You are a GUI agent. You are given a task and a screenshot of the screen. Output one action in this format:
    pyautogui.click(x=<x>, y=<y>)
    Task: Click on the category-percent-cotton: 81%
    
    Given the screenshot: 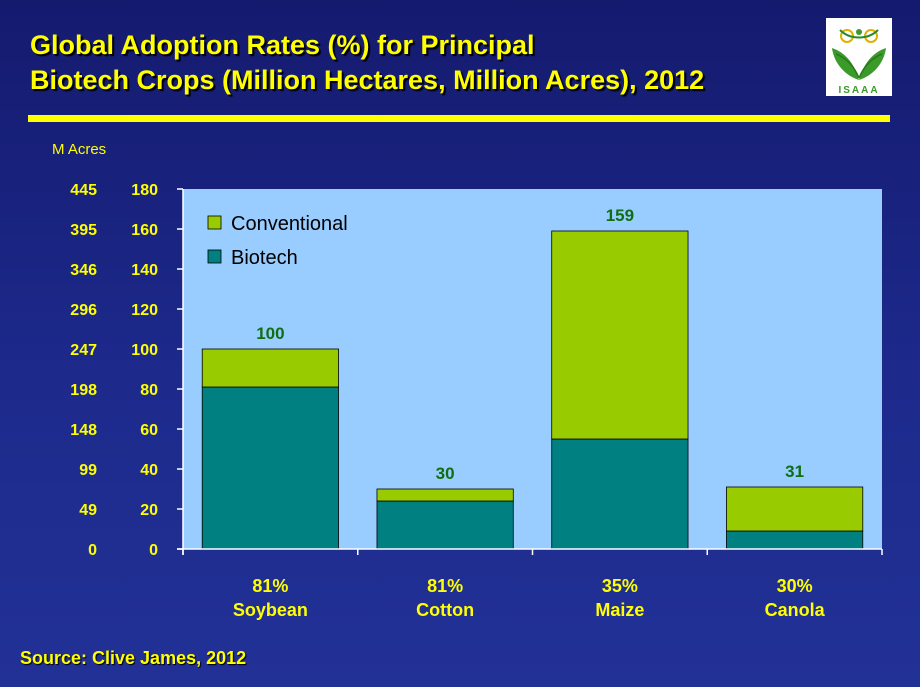 What is the action you would take?
    pyautogui.click(x=445, y=586)
    